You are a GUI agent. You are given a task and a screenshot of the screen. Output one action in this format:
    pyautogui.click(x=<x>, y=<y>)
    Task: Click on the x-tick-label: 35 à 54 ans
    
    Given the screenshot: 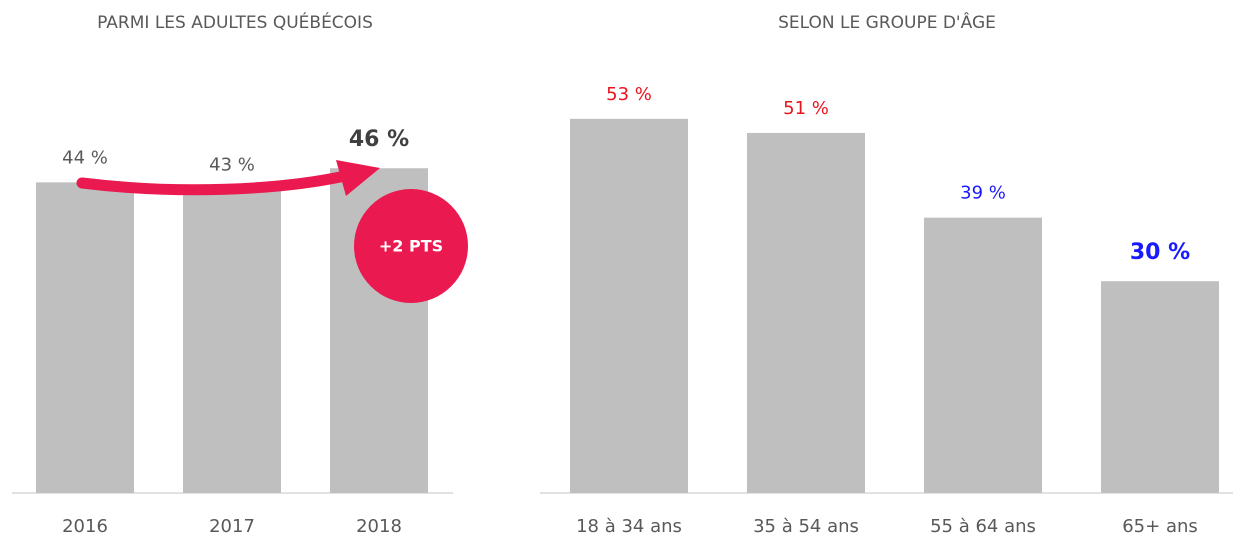 What is the action you would take?
    pyautogui.click(x=806, y=526)
    